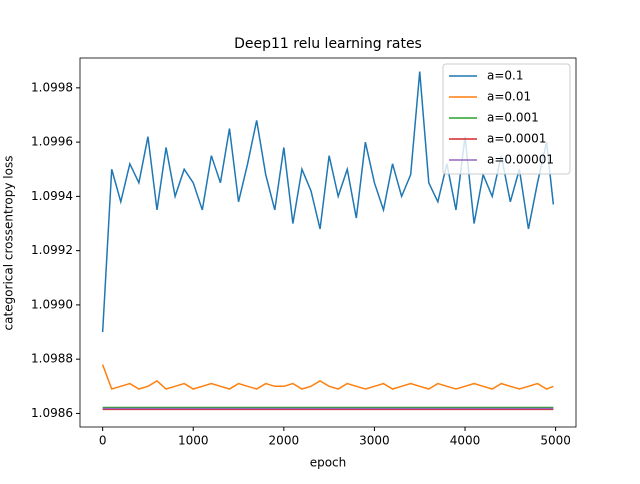 This screenshot has height=484, width=640. What do you see at coordinates (328, 44) in the screenshot?
I see `chart-title: Deep11 relu learning rates` at bounding box center [328, 44].